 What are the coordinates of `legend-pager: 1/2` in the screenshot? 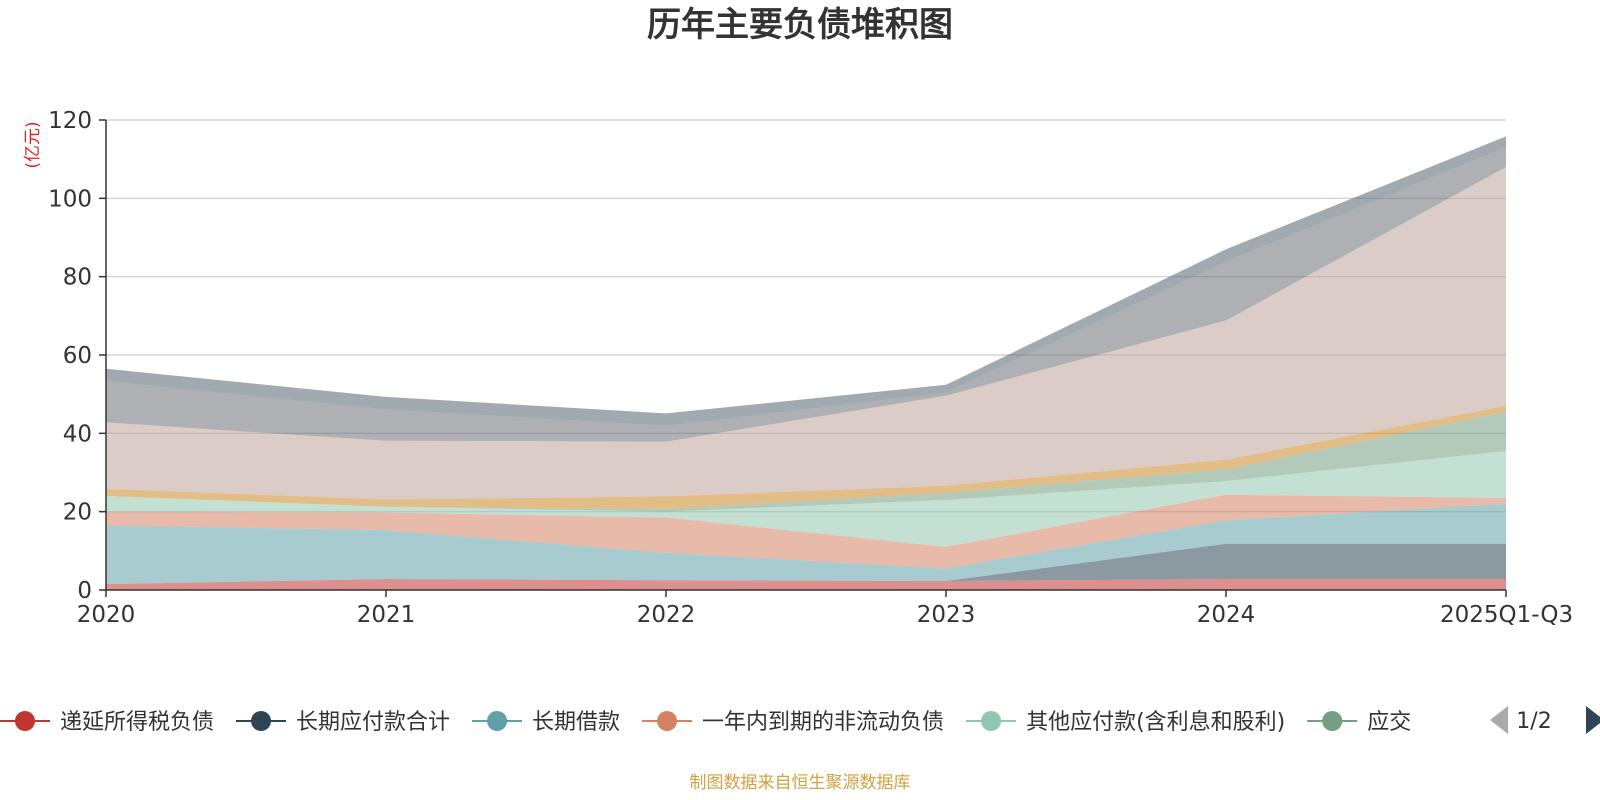 It's located at (1545, 720).